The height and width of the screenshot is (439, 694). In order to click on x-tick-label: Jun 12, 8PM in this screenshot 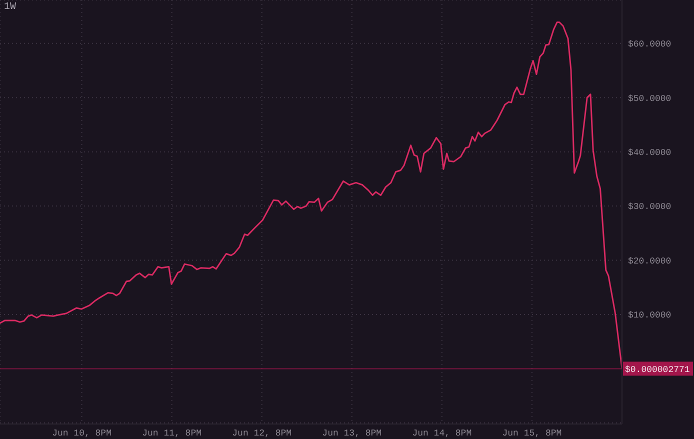, I will do `click(262, 433)`.